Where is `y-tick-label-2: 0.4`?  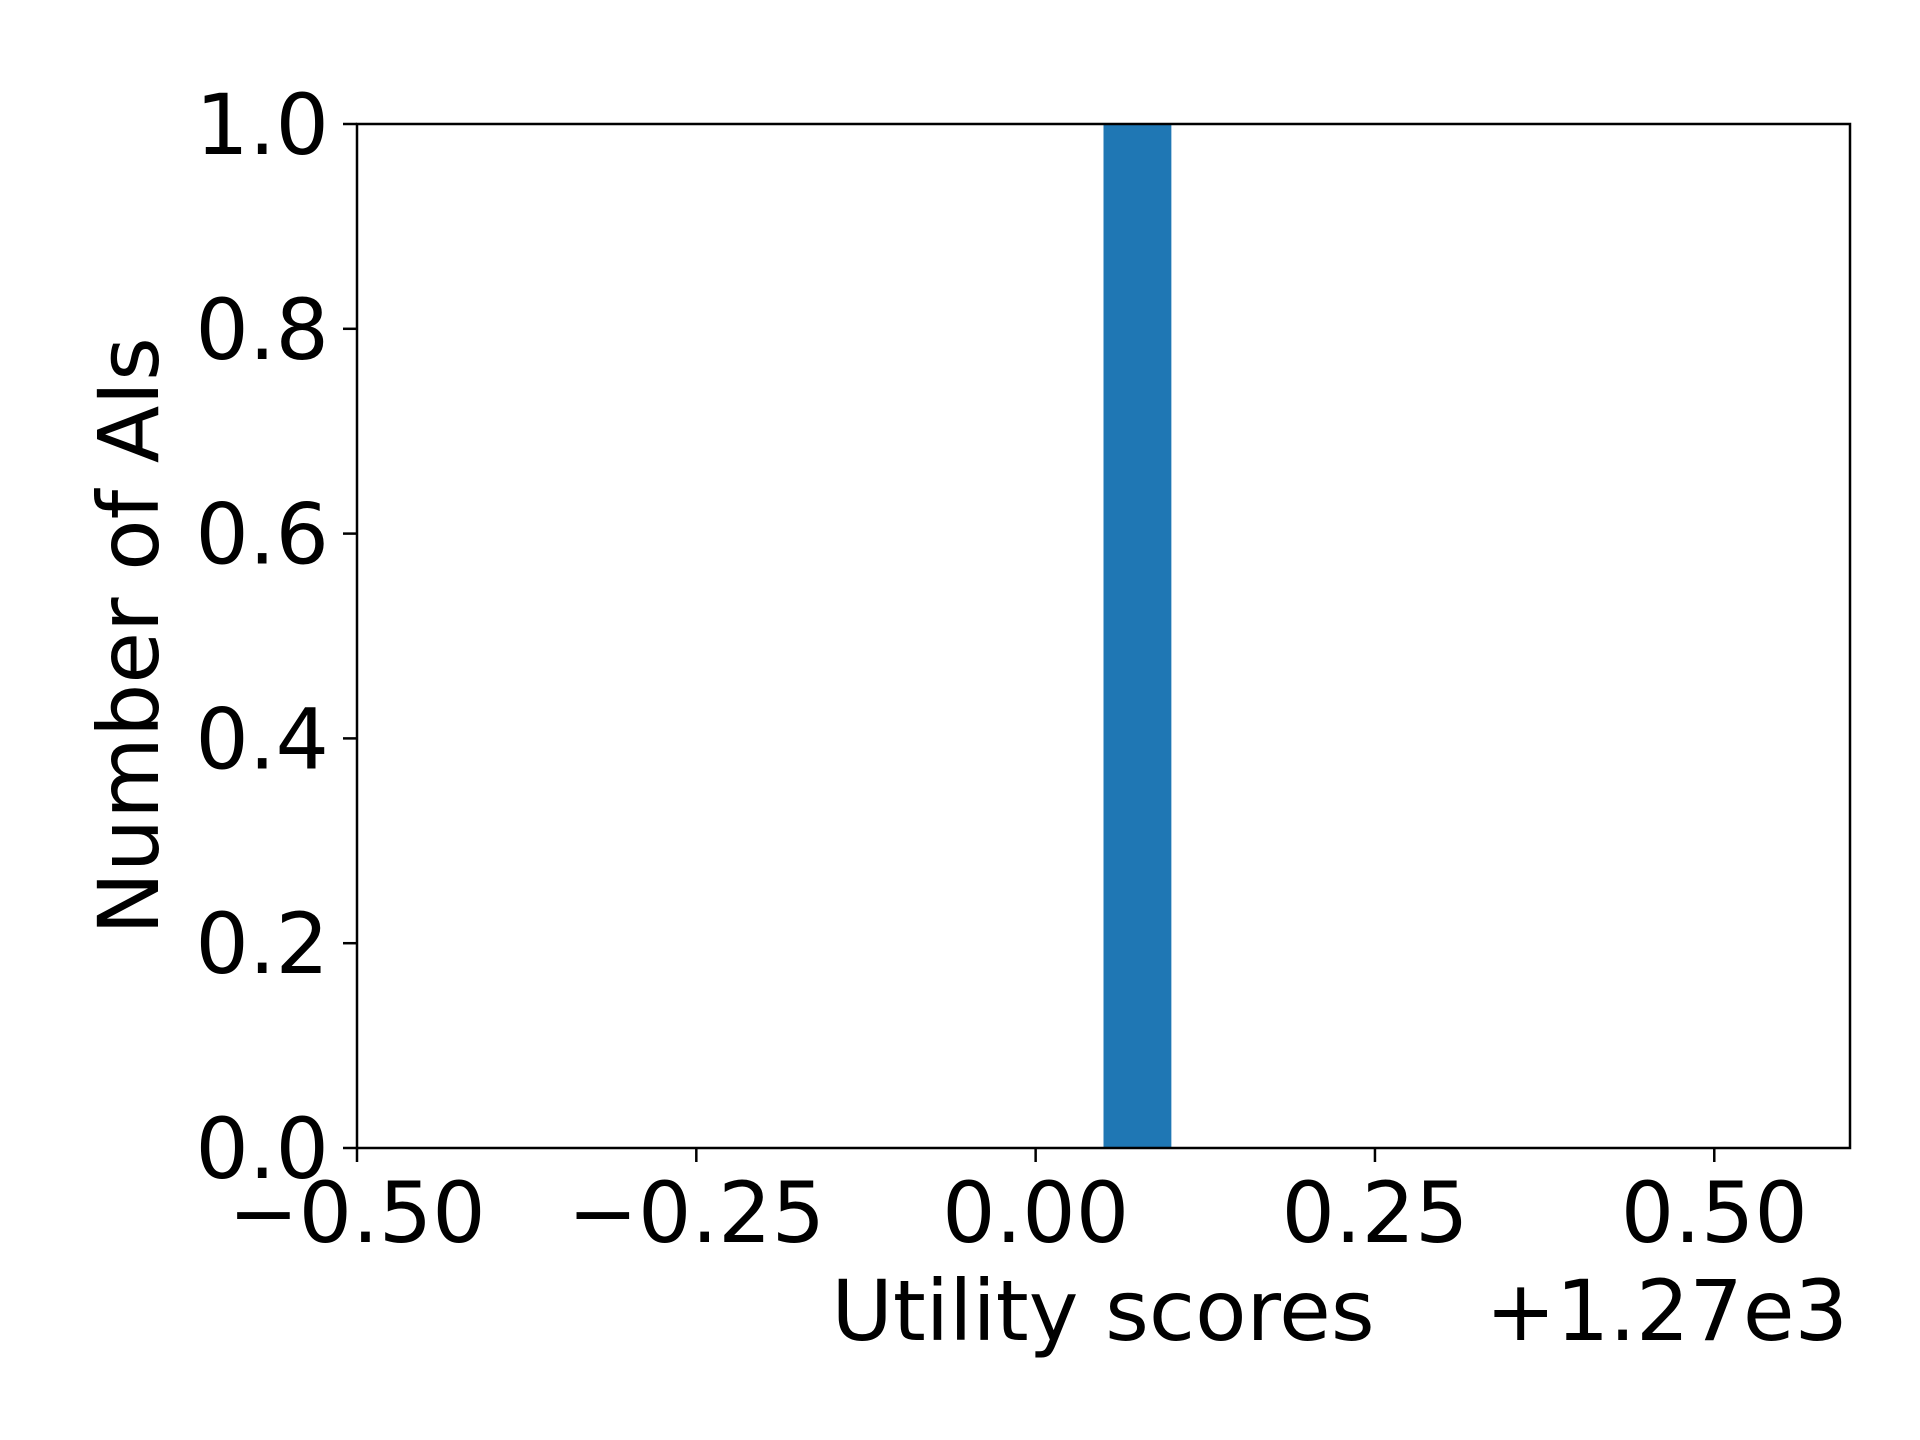
y-tick-label-2: 0.4 is located at coordinates (262, 739).